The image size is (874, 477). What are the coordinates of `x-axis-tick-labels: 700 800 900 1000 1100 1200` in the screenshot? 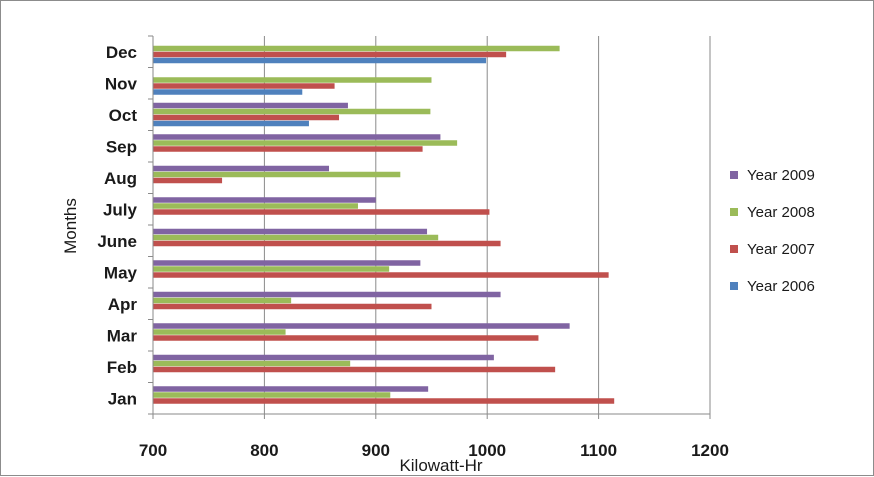 It's located at (434, 450).